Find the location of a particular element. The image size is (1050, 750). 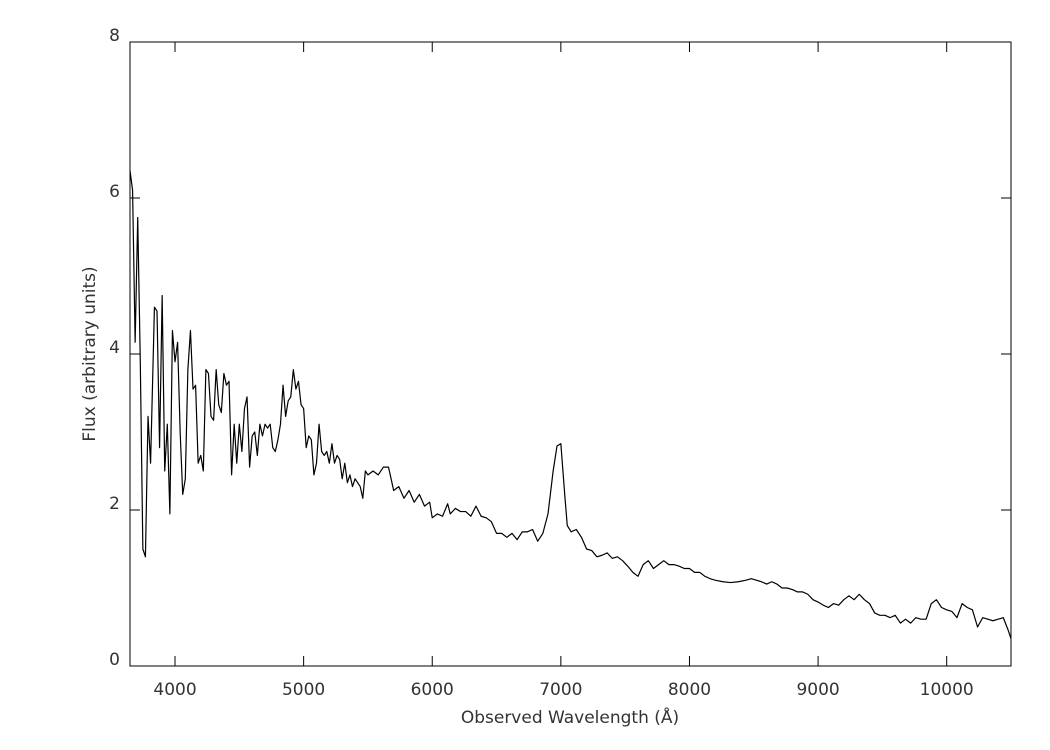

x-tick-label: 6000 is located at coordinates (432, 690).